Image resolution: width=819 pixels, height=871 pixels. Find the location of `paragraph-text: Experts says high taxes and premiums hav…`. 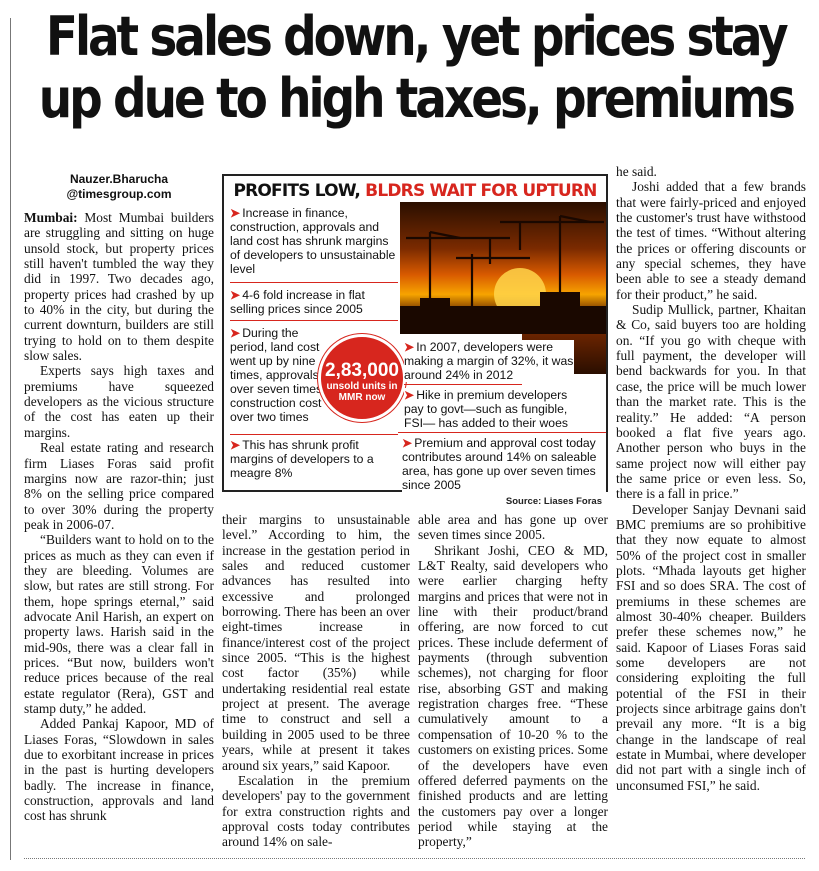

paragraph-text: Experts says high taxes and premiums hav… is located at coordinates (119, 401).